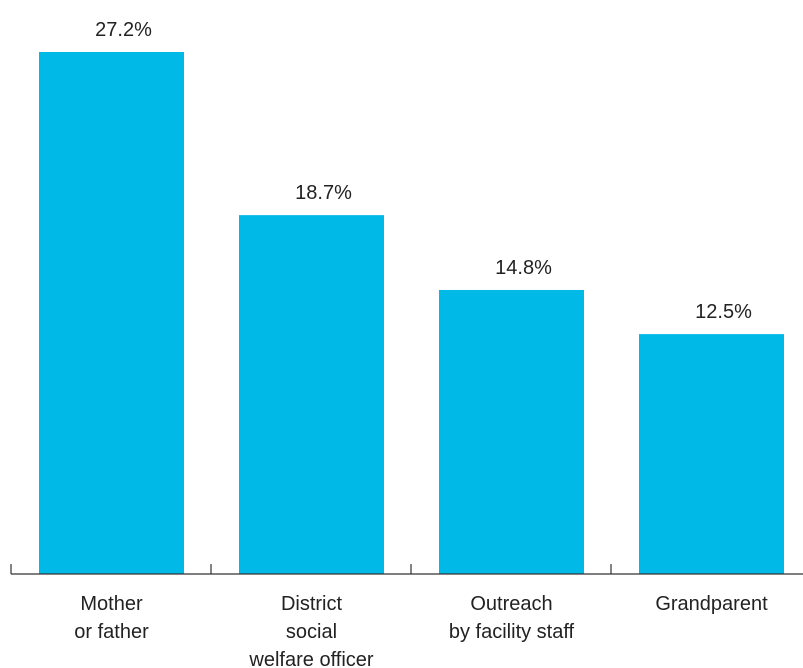  I want to click on category-label-1-line-1: social, so click(311, 632).